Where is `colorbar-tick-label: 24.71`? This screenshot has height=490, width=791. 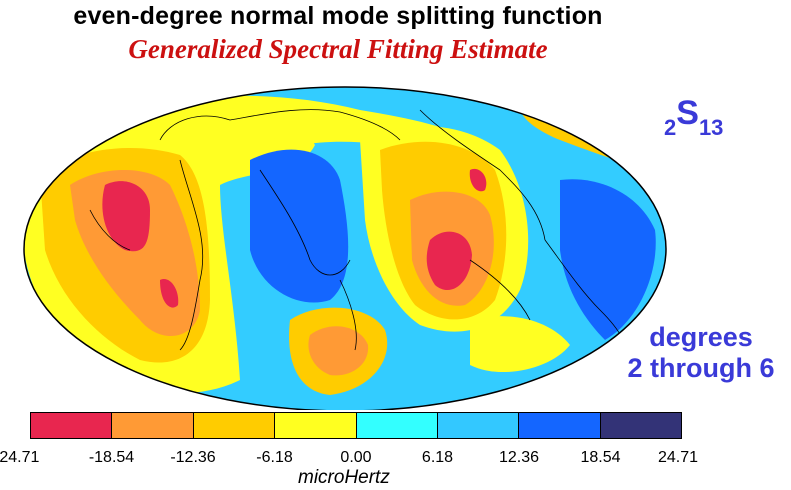
colorbar-tick-label: 24.71 is located at coordinates (678, 457).